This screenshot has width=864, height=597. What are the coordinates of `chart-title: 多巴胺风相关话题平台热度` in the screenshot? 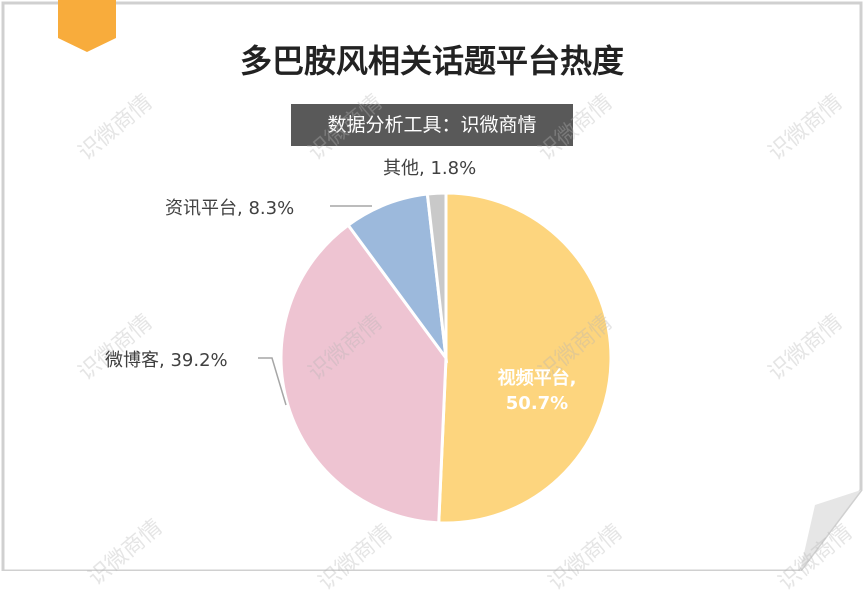 It's located at (431, 61).